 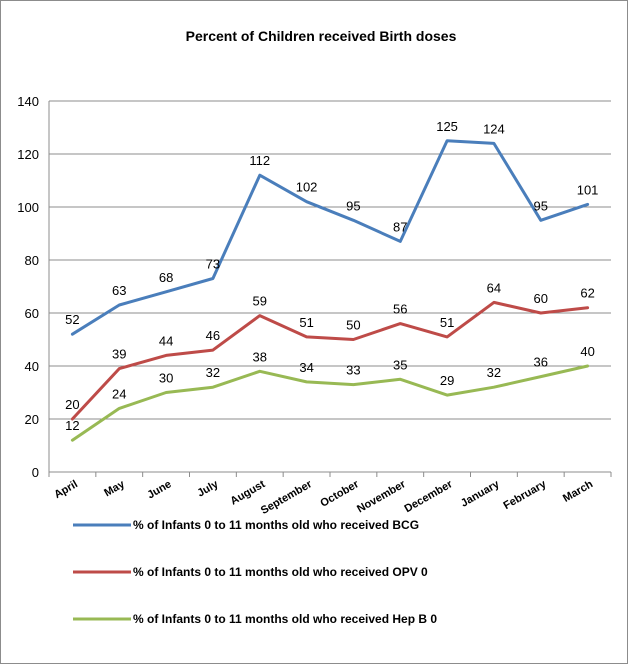 What do you see at coordinates (381, 497) in the screenshot?
I see `x-tick-label: November` at bounding box center [381, 497].